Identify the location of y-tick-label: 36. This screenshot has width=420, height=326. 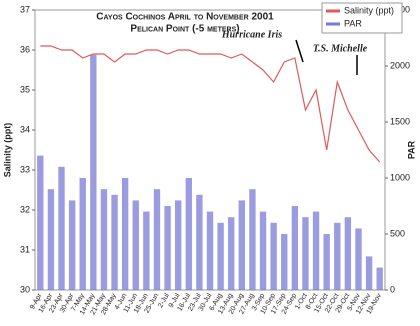
(25, 49).